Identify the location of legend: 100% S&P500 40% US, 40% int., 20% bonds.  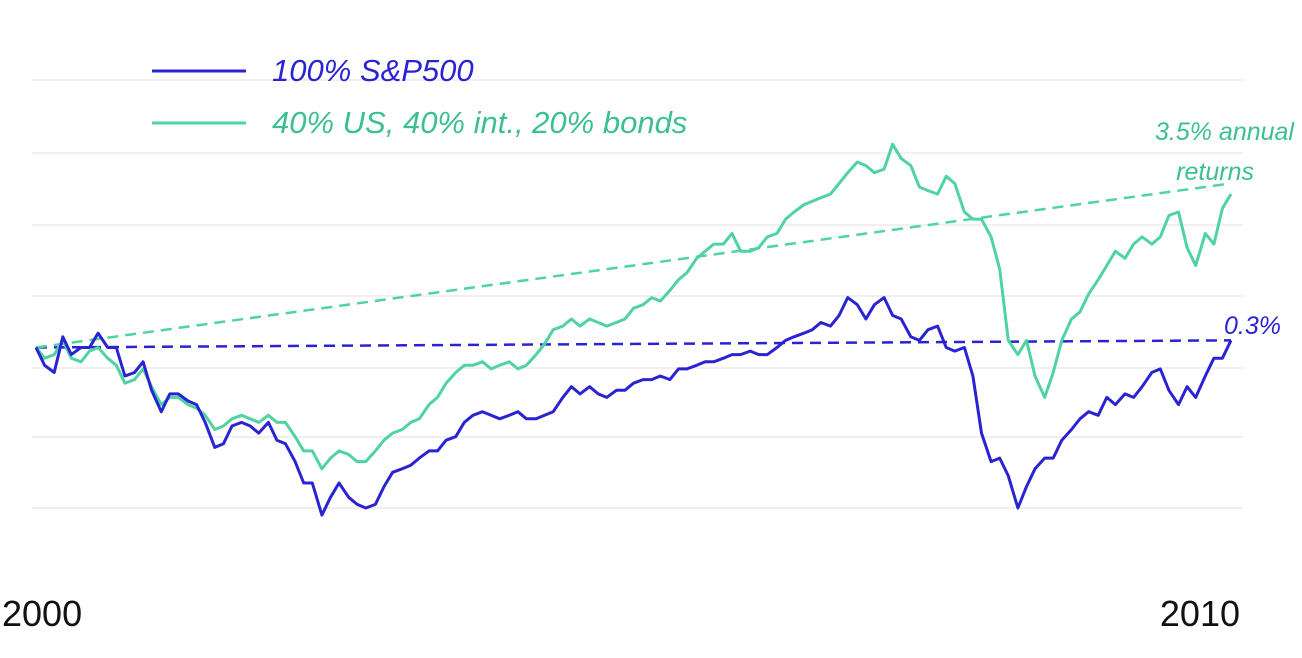
(419, 96).